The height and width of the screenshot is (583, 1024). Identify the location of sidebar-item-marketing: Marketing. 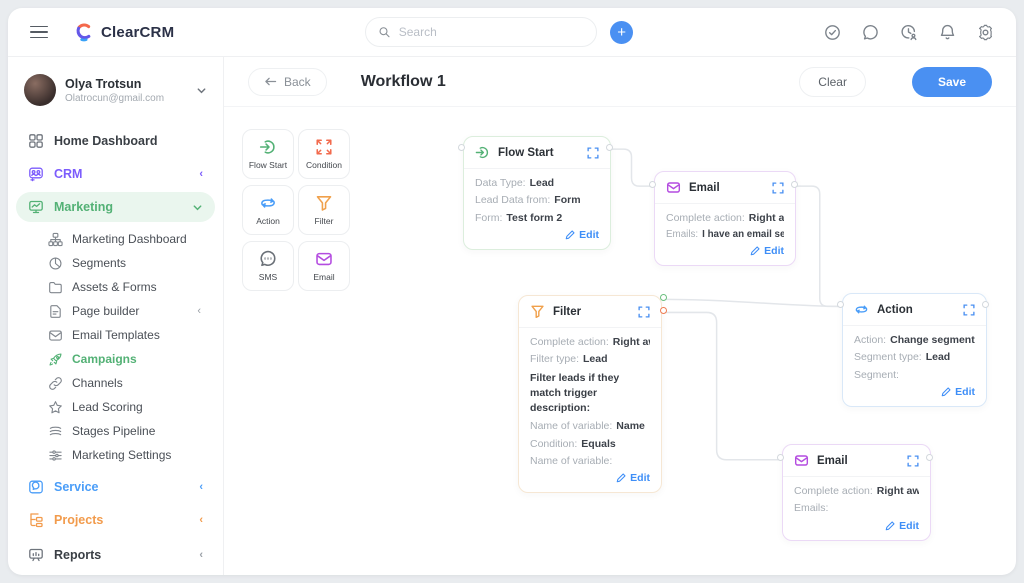
(115, 207).